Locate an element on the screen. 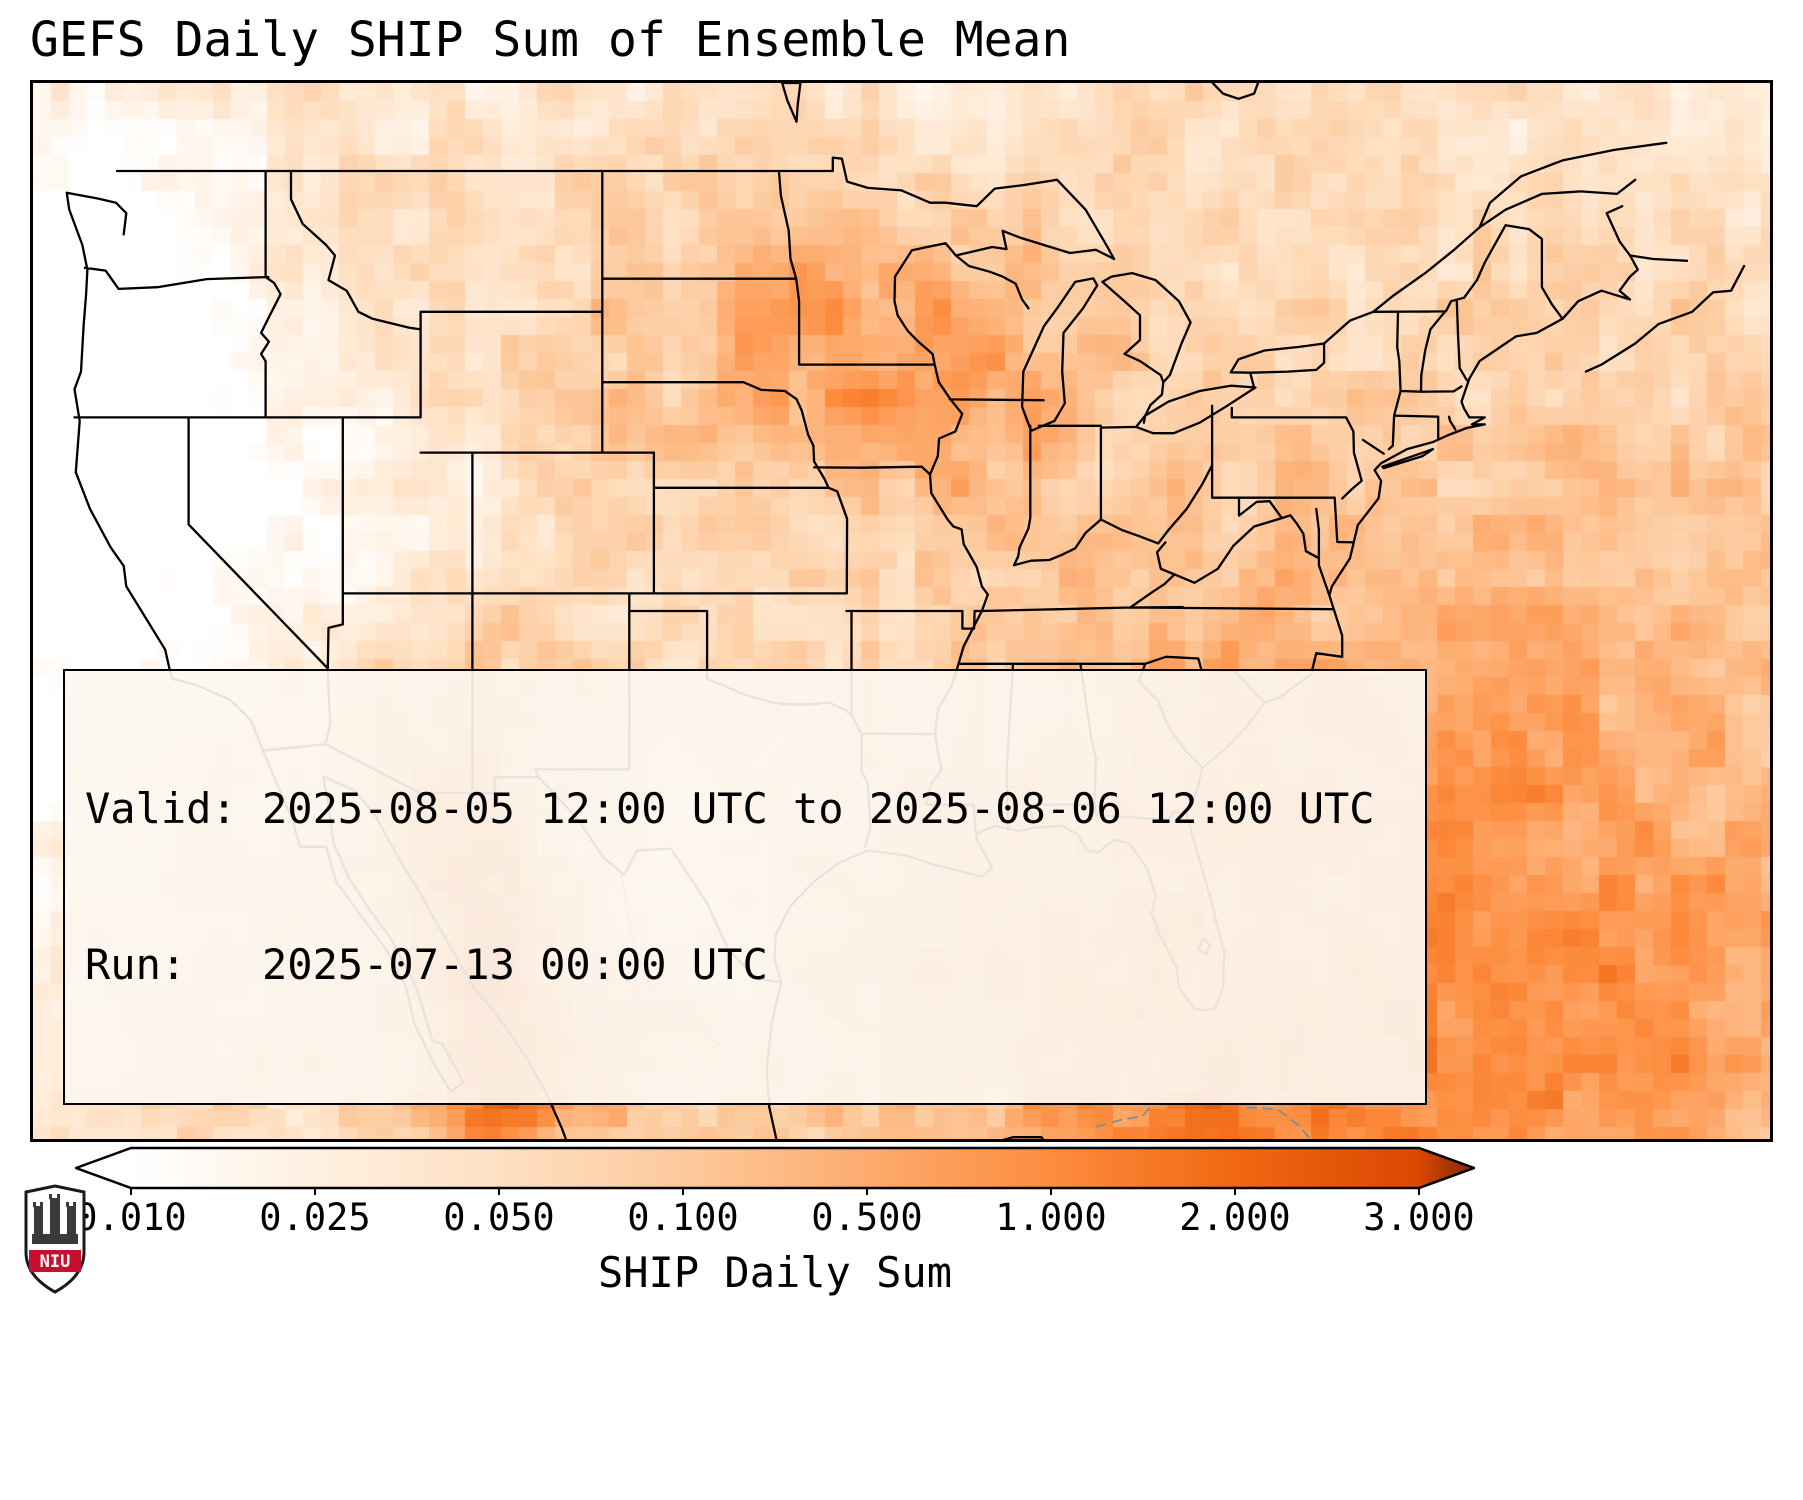 Image resolution: width=1803 pixels, height=1500 pixels. colorbar-tick-label: 2.000 is located at coordinates (1235, 1217).